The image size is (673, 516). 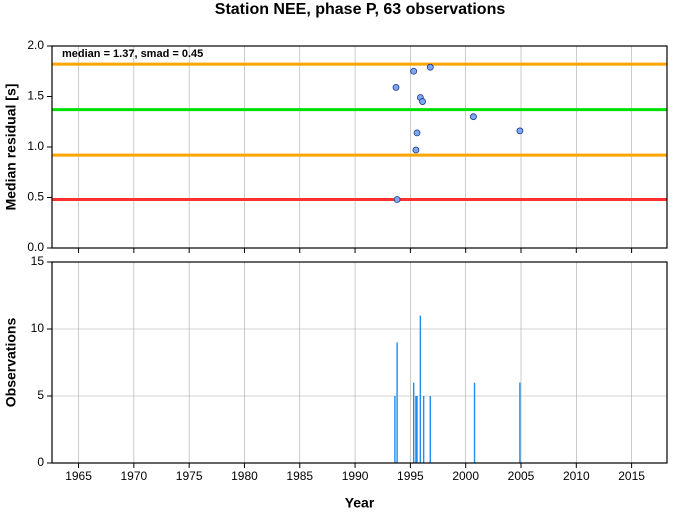 I want to click on y-tick-label: 1.0, so click(x=35, y=146).